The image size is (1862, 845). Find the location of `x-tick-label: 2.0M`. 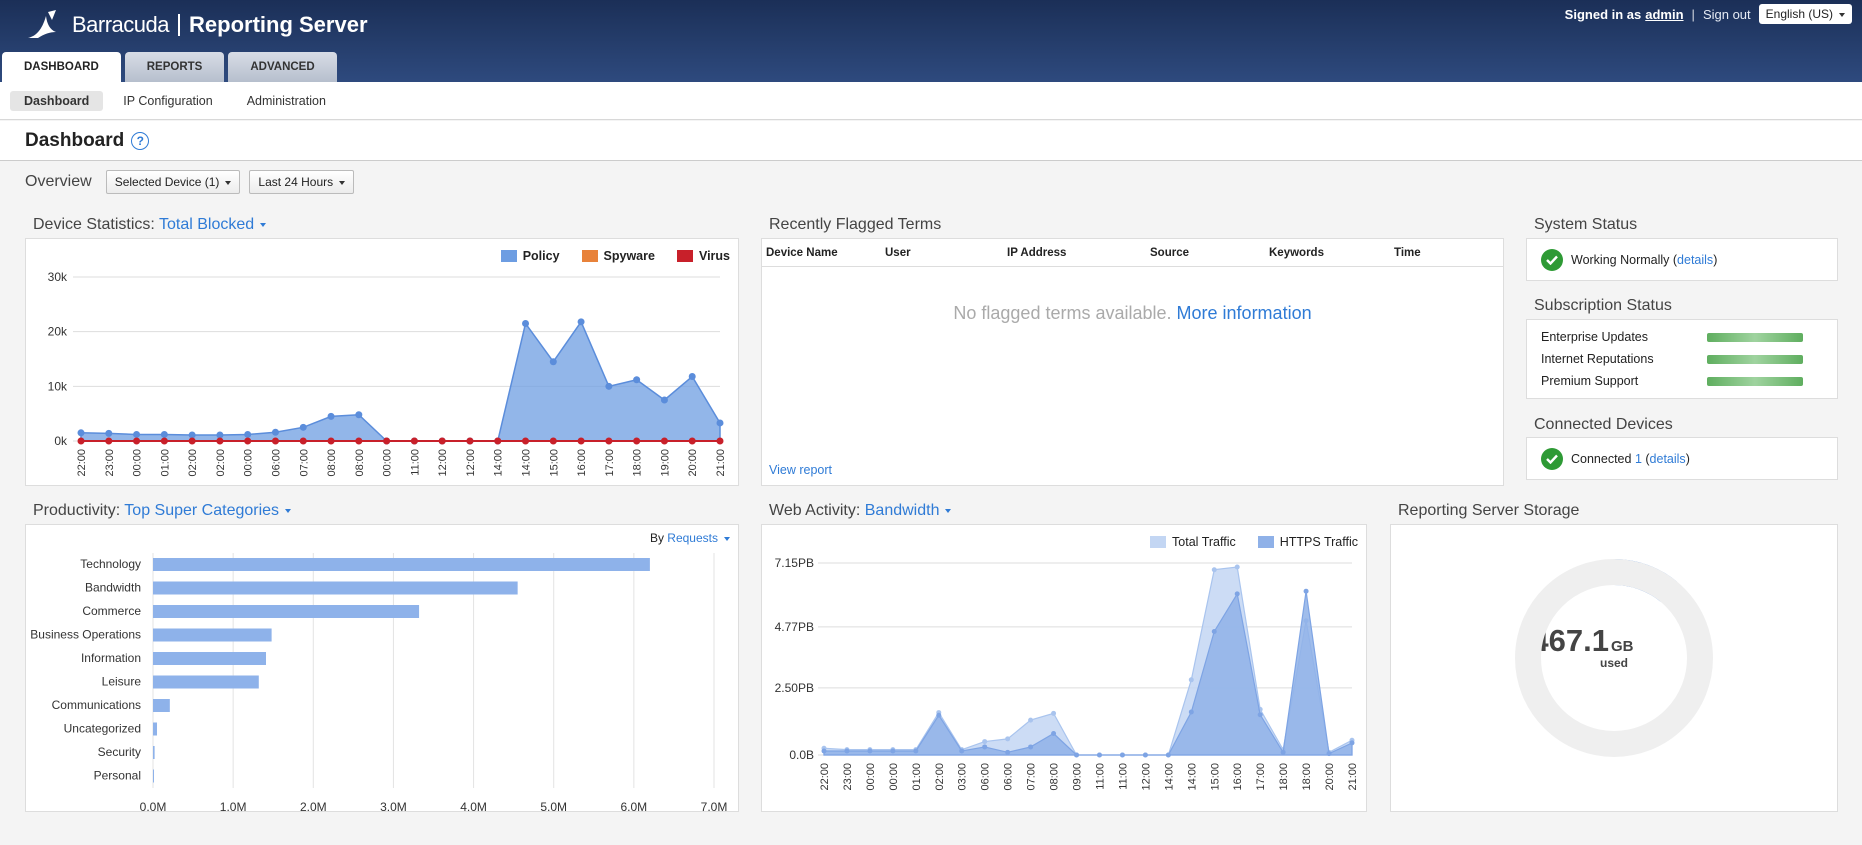

x-tick-label: 2.0M is located at coordinates (313, 805).